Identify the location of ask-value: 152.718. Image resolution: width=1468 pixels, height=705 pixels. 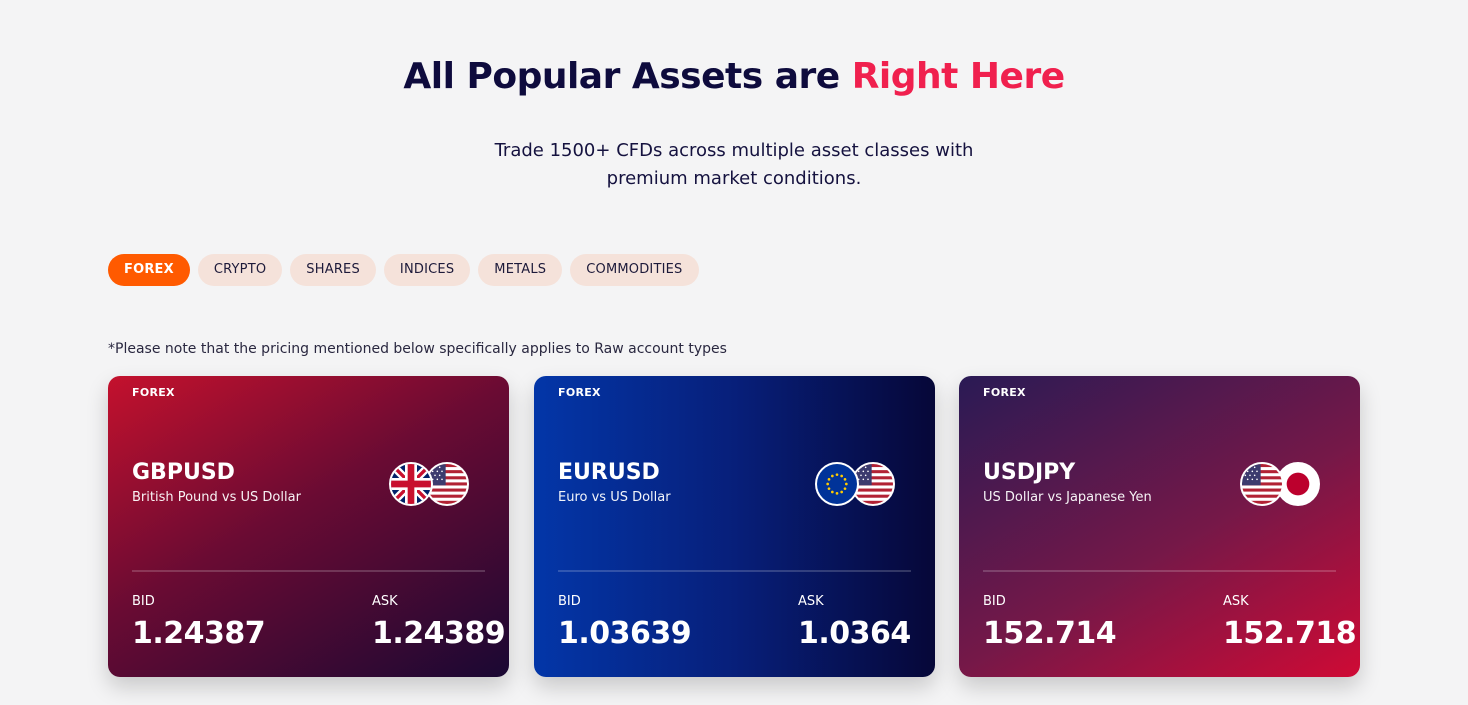
(1290, 633).